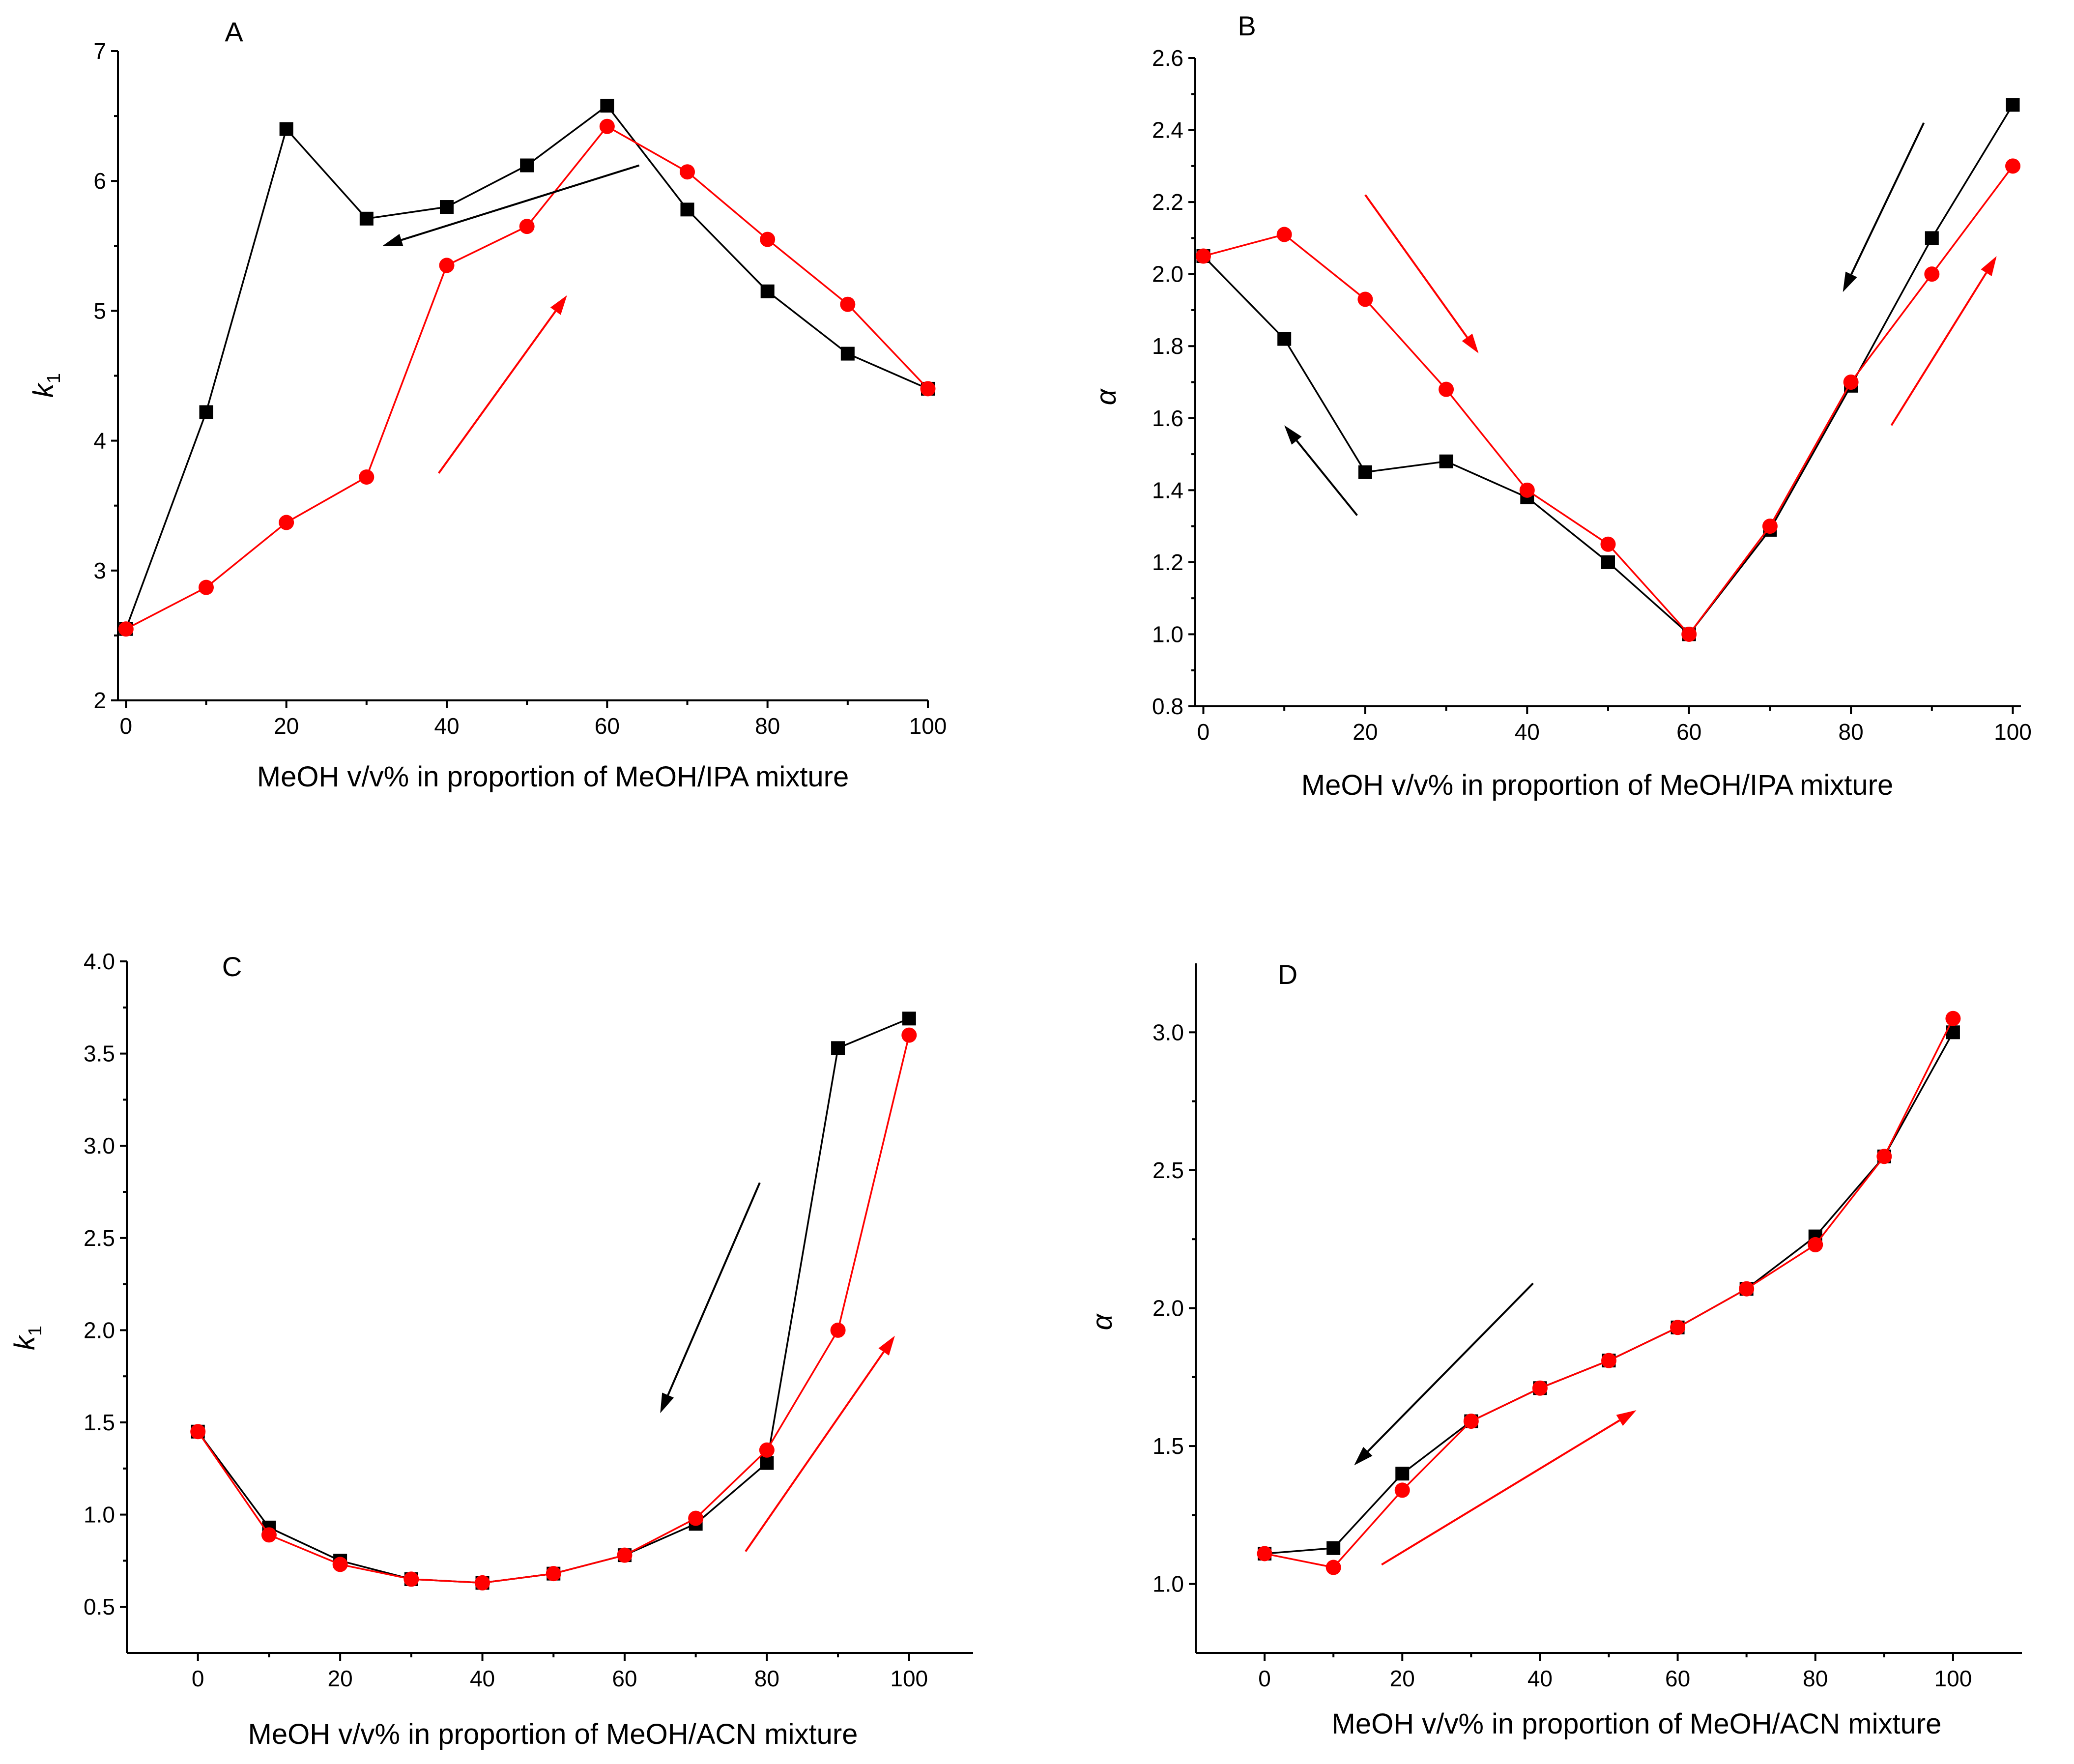 This screenshot has width=2074, height=1764. What do you see at coordinates (100, 701) in the screenshot?
I see `y-tick-label-a: 2` at bounding box center [100, 701].